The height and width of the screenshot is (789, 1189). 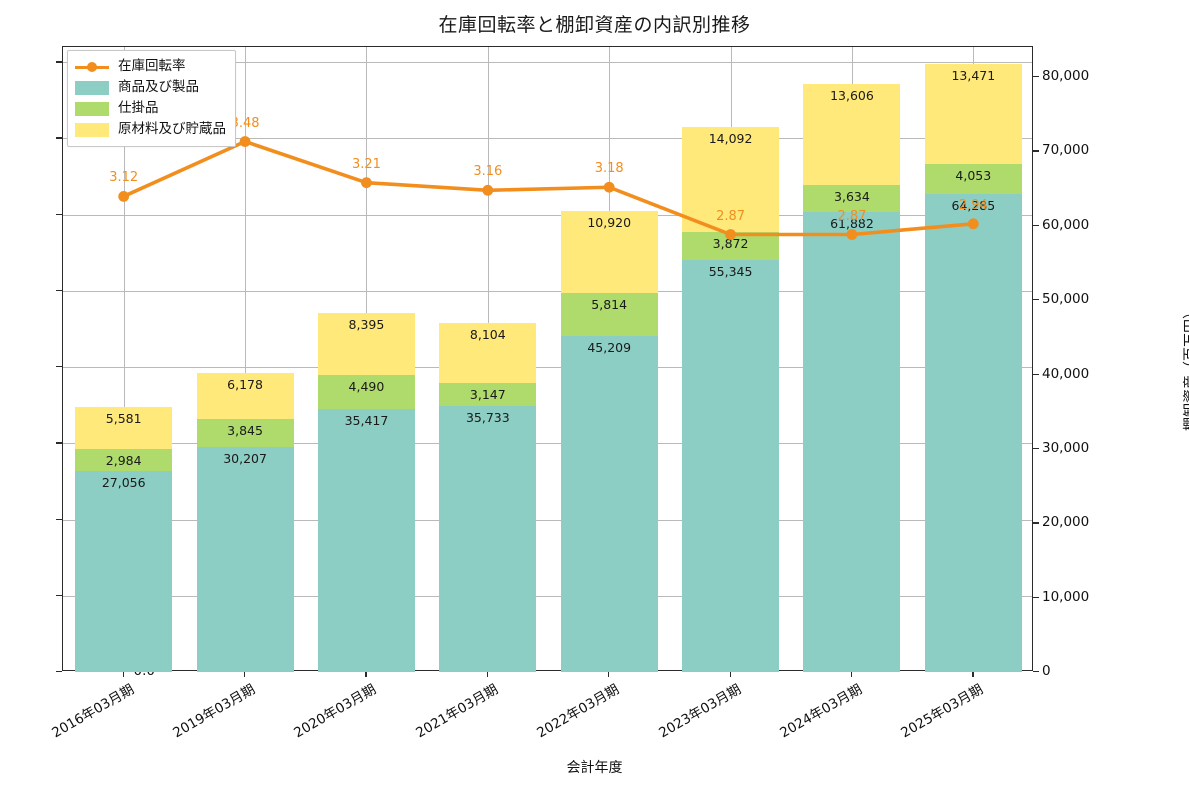 I want to click on bar-segment-value-label: 10,920, so click(x=609, y=223).